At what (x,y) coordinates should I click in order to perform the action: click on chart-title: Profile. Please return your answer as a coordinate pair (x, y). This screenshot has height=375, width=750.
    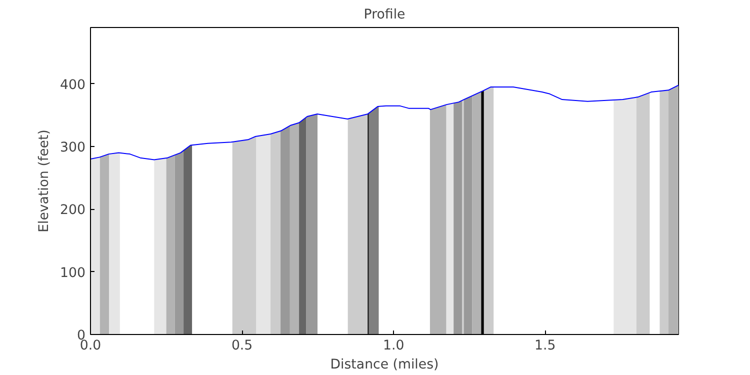
    Looking at the image, I should click on (385, 15).